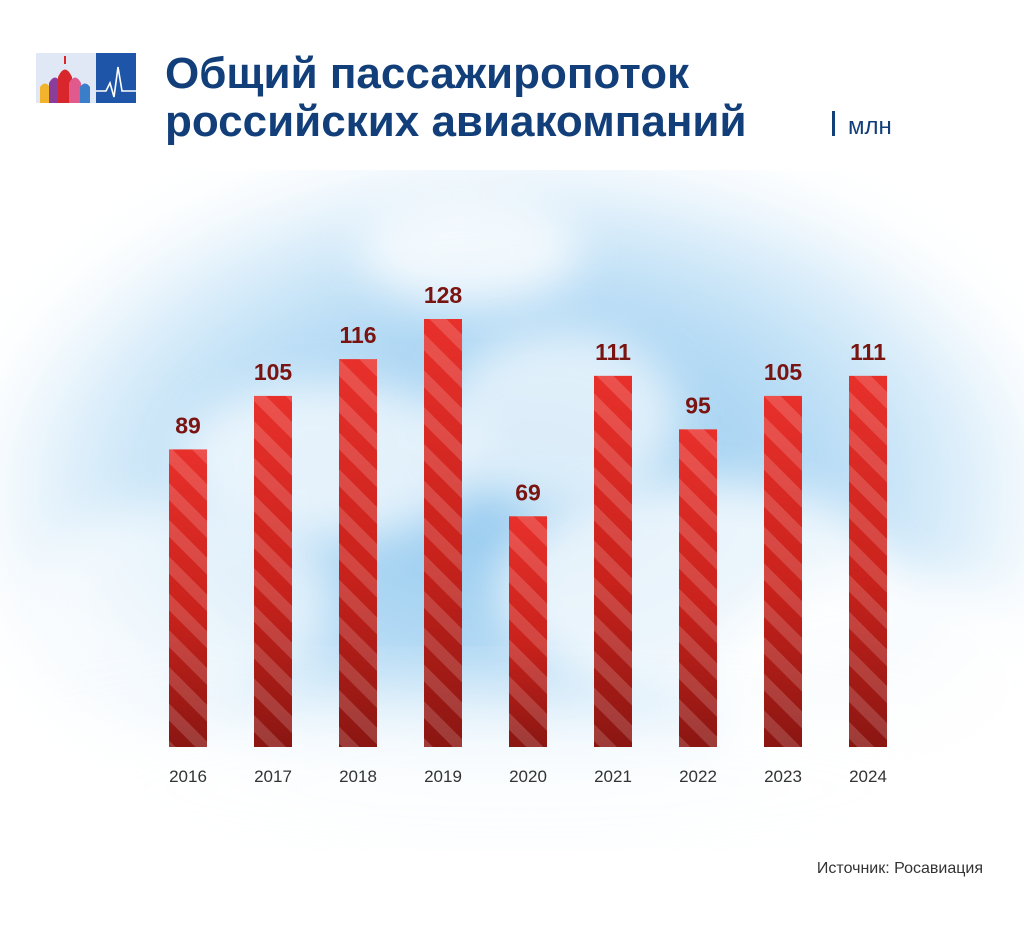  I want to click on bar-stripes-2020, so click(528, 631).